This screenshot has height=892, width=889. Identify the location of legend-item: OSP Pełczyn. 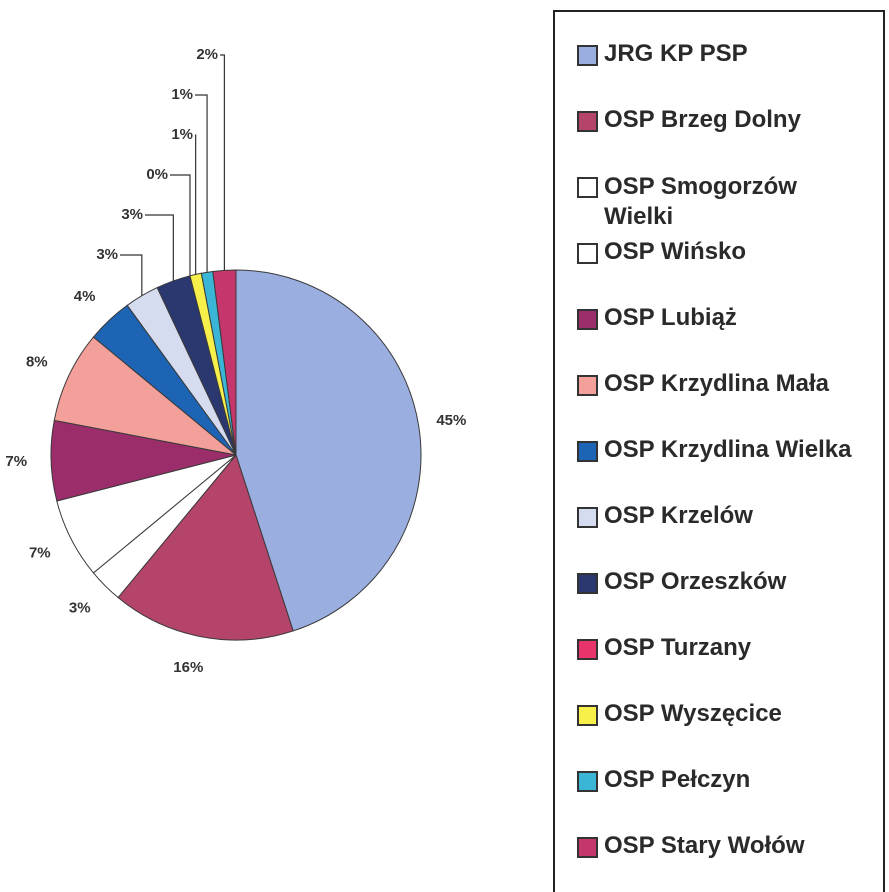
(663, 780).